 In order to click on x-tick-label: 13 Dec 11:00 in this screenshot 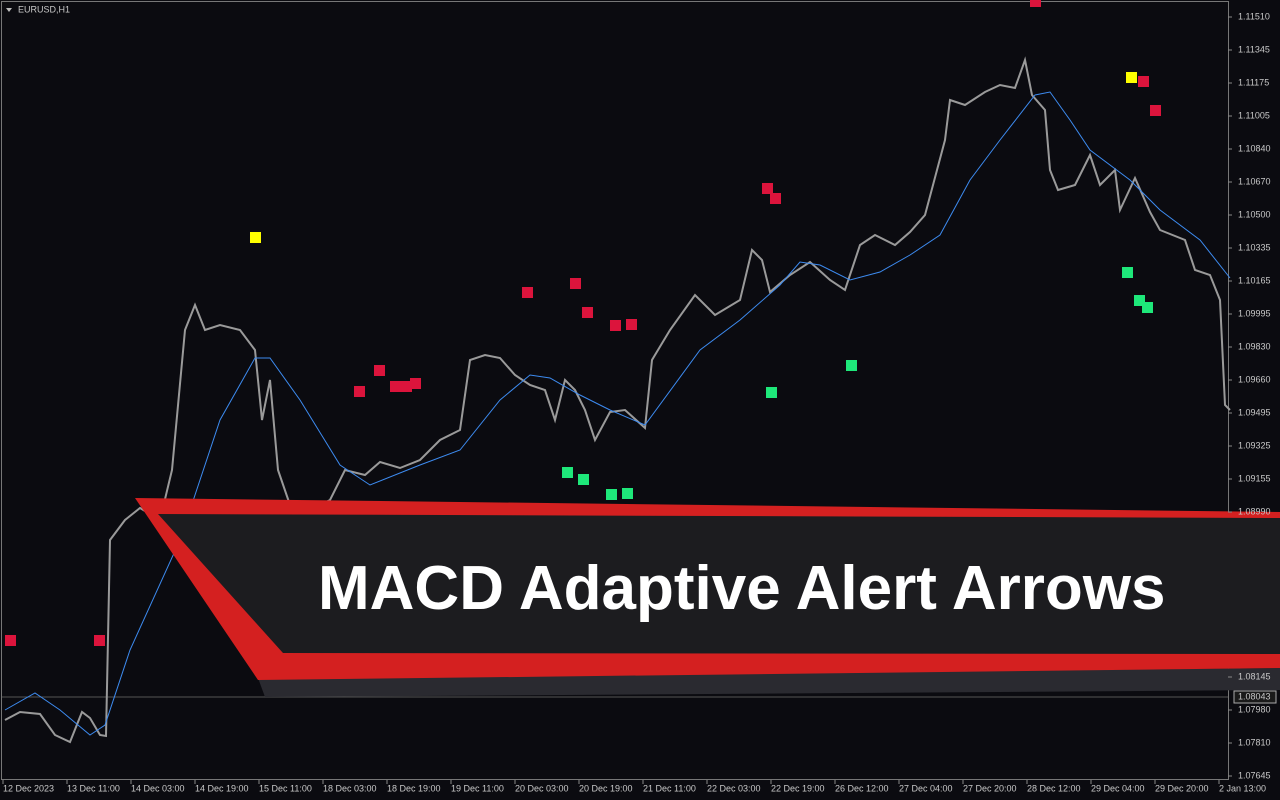, I will do `click(93, 788)`.